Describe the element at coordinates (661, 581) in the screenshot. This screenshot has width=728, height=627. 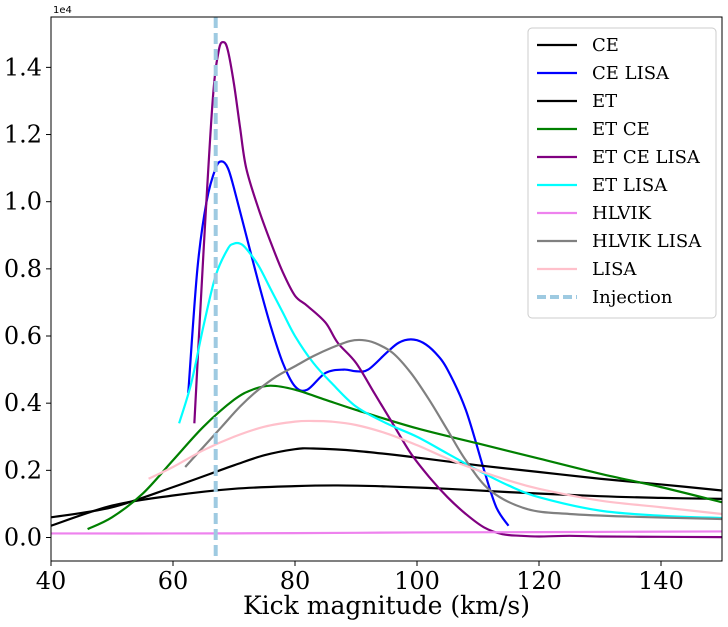
I see `x-tick-label: 140` at that location.